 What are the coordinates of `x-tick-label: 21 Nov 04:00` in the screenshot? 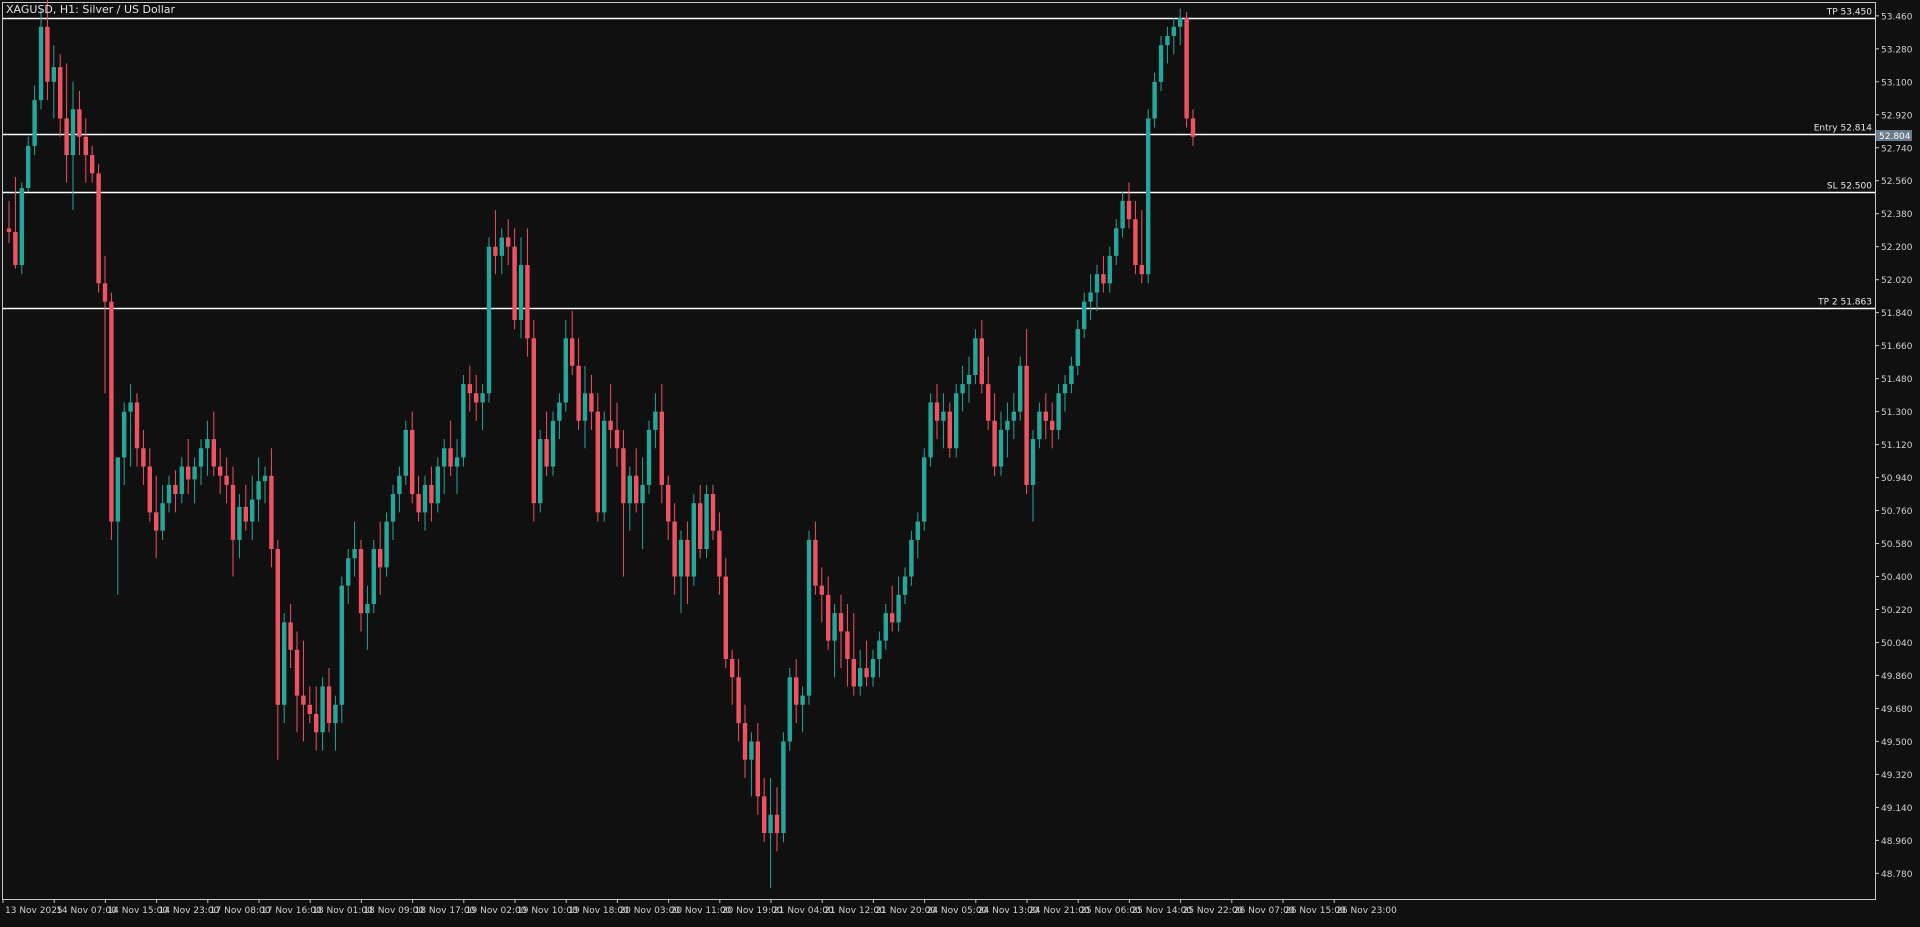 It's located at (803, 911).